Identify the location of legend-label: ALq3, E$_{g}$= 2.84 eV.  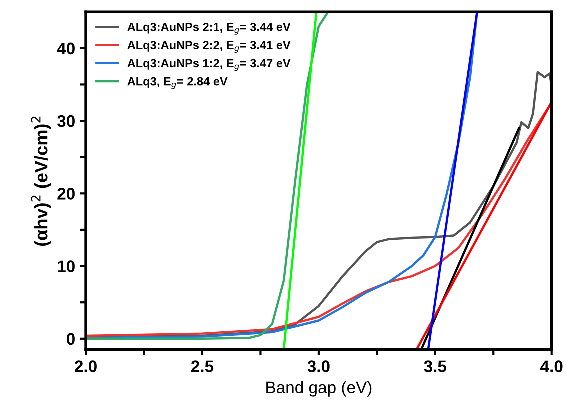
(178, 83).